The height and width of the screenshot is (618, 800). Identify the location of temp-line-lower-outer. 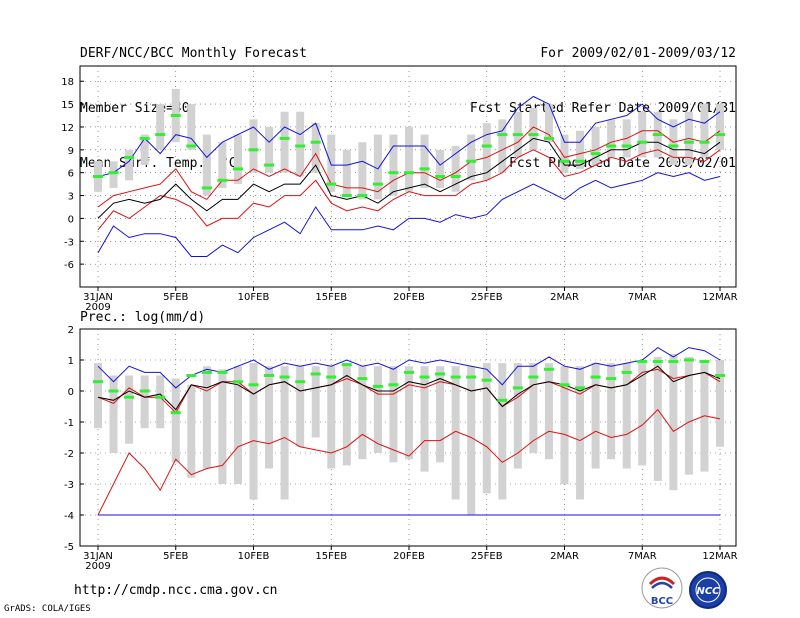
(409, 214).